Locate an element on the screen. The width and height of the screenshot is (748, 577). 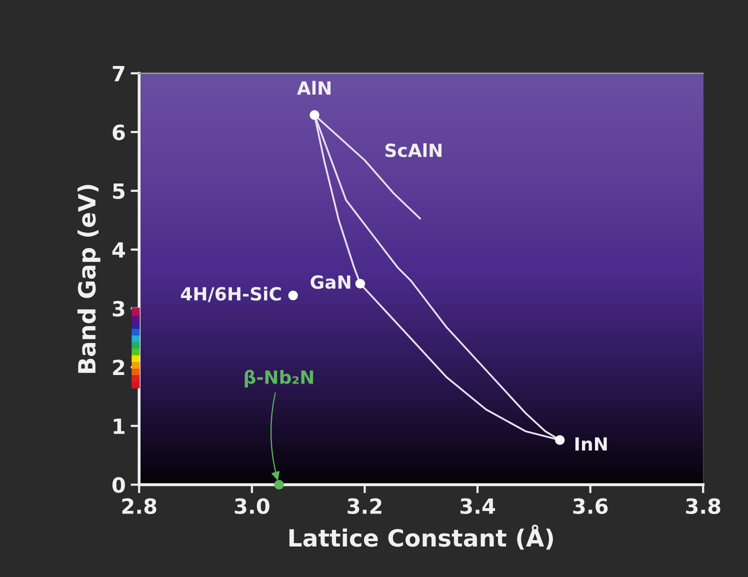
annotation: AlN is located at coordinates (313, 87).